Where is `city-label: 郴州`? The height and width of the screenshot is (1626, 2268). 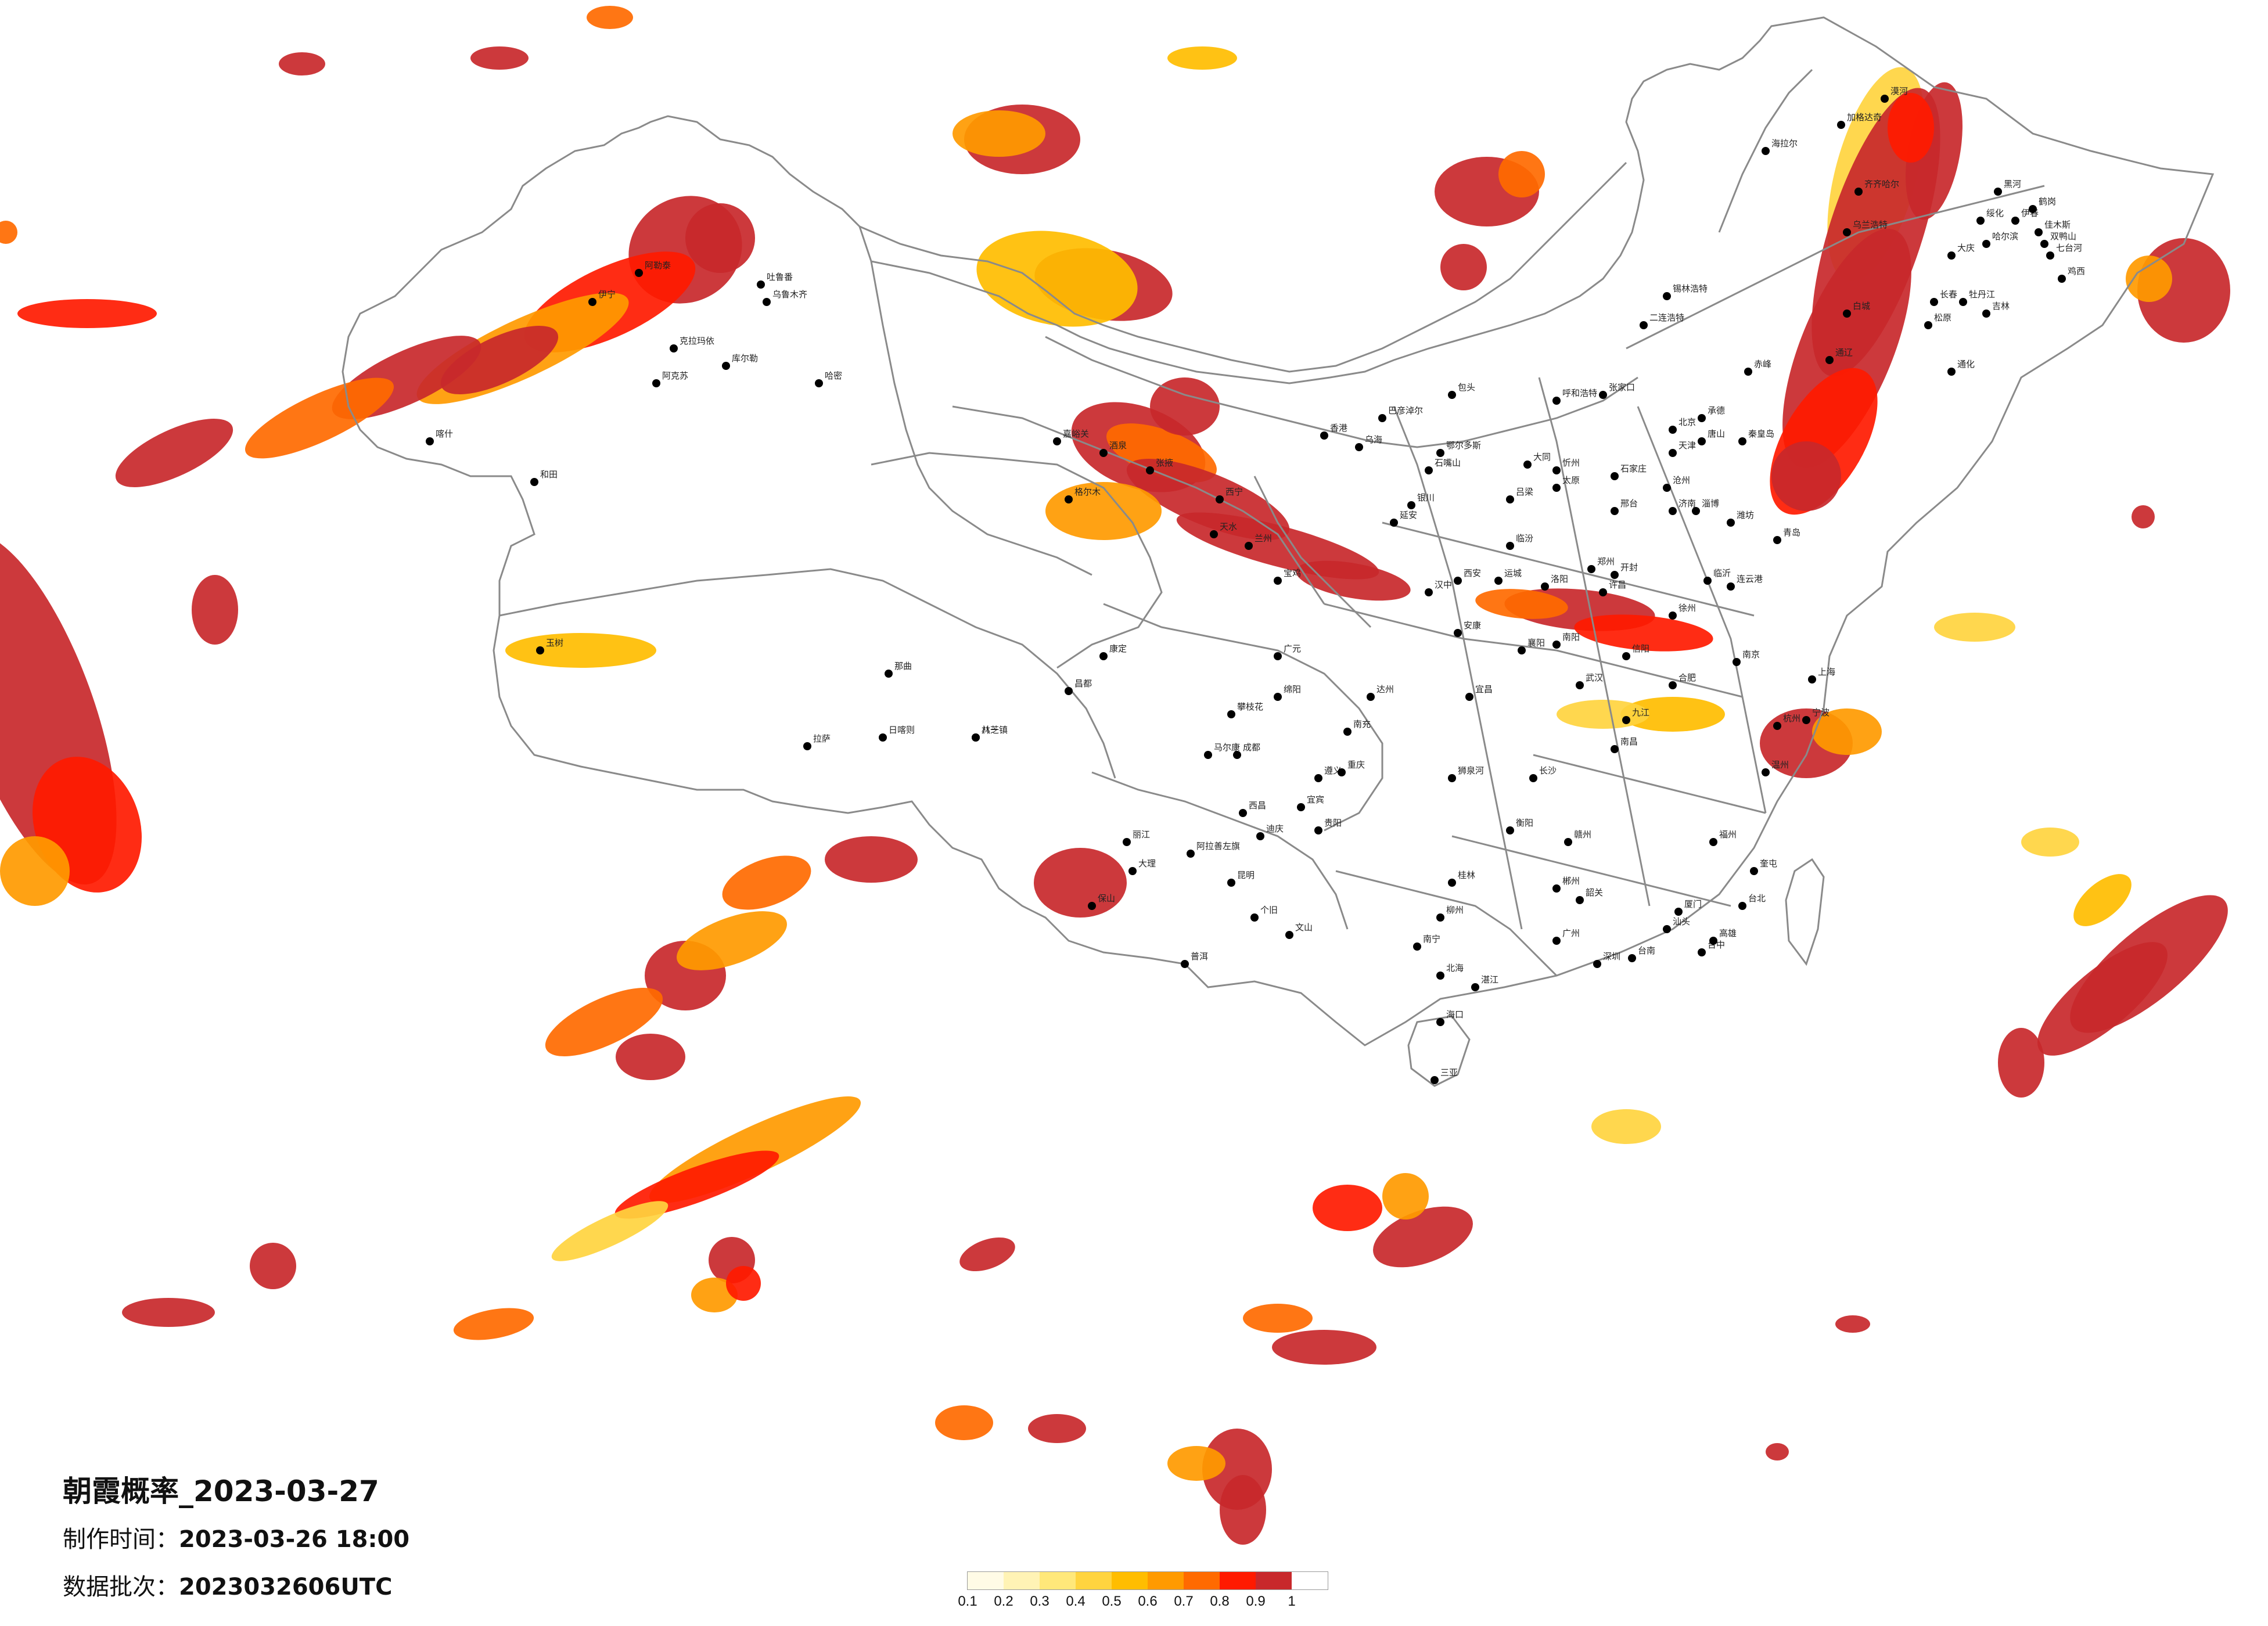 city-label: 郴州 is located at coordinates (1571, 881).